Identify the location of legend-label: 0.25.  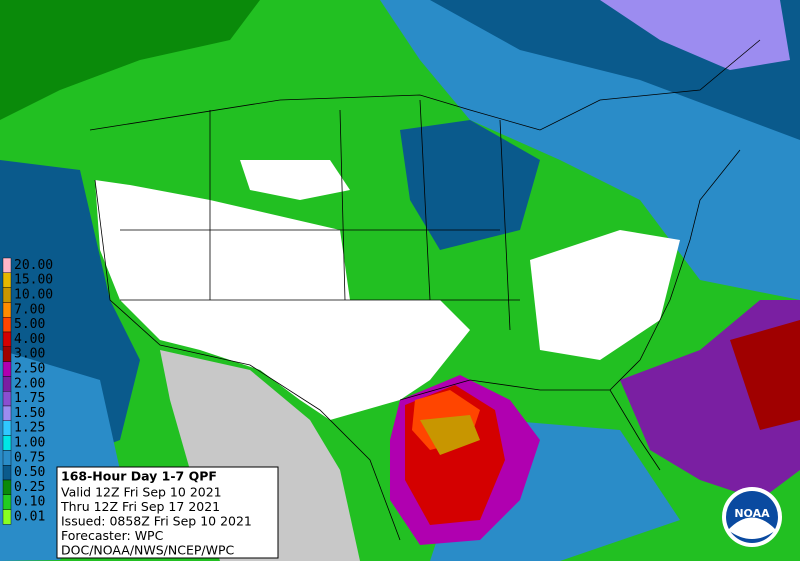
(29, 487).